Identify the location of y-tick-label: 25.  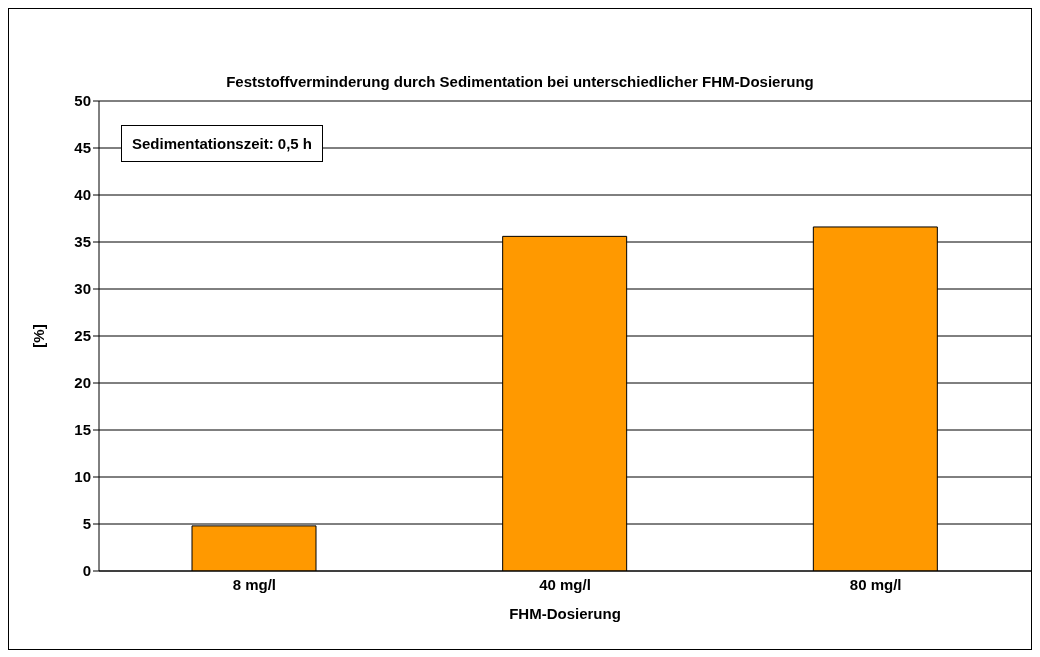
(82, 336).